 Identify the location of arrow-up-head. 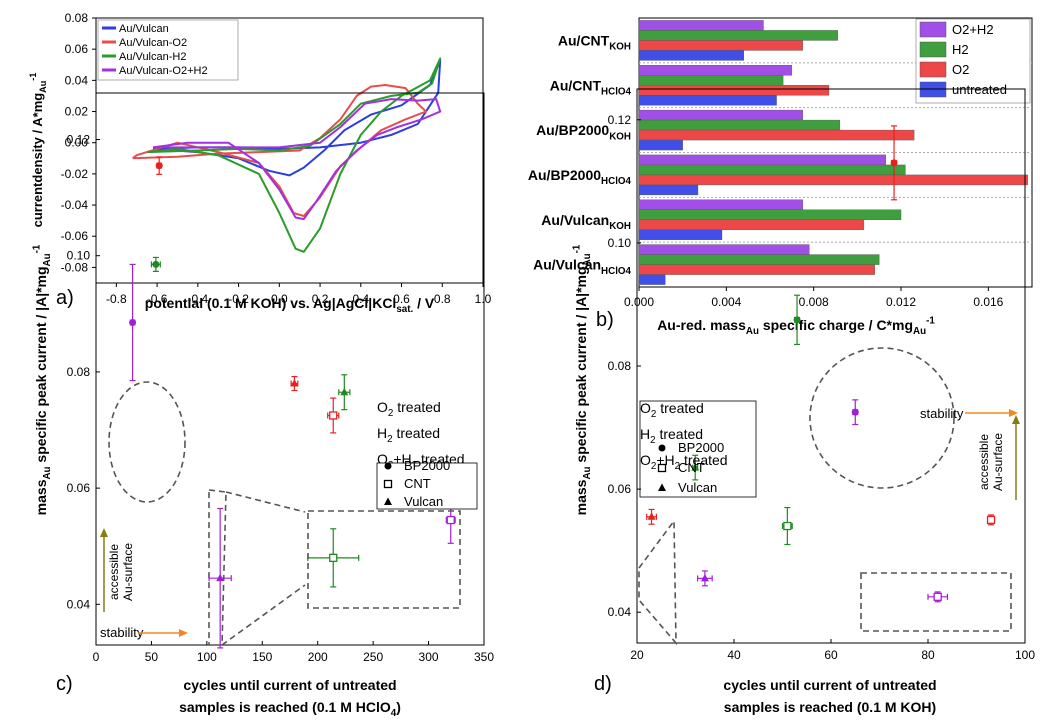
(104, 532).